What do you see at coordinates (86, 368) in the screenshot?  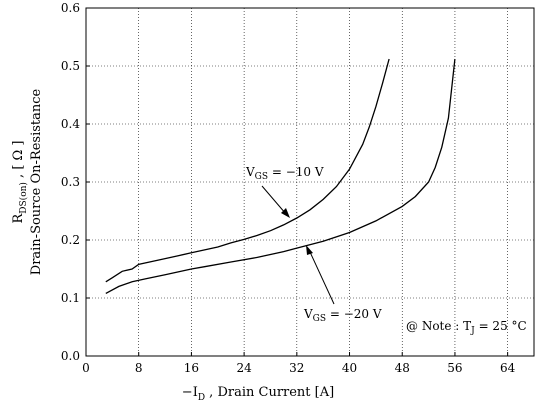 I see `x-tick-label: 0` at bounding box center [86, 368].